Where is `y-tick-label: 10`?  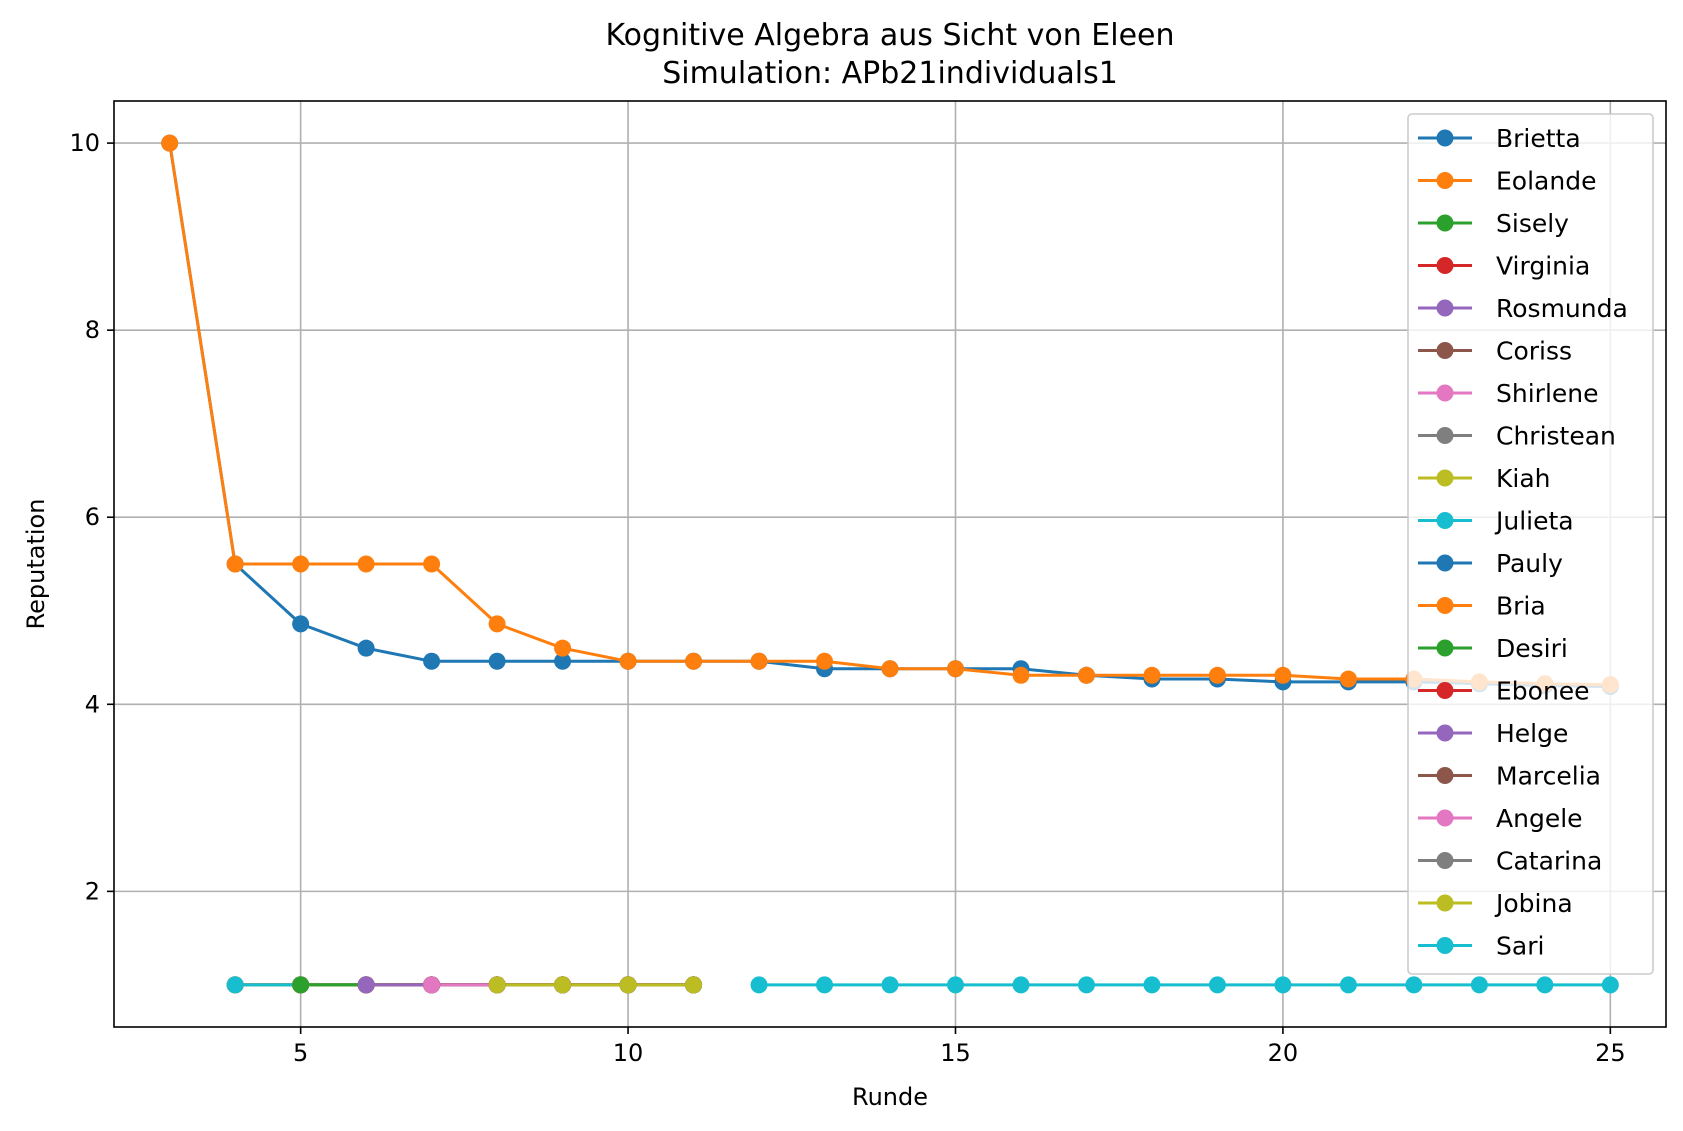
y-tick-label: 10 is located at coordinates (84, 143).